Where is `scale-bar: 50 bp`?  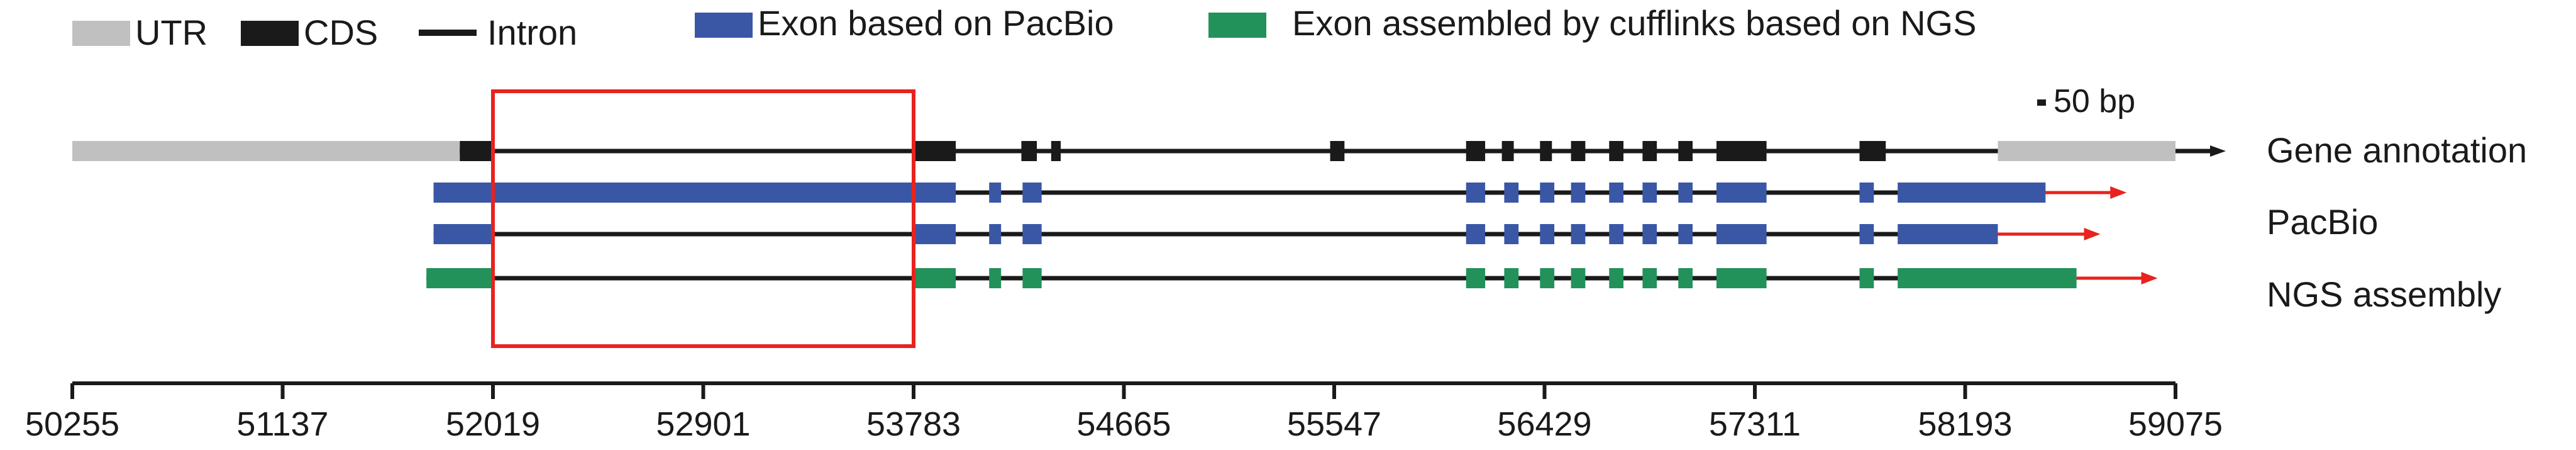 scale-bar: 50 bp is located at coordinates (2086, 101).